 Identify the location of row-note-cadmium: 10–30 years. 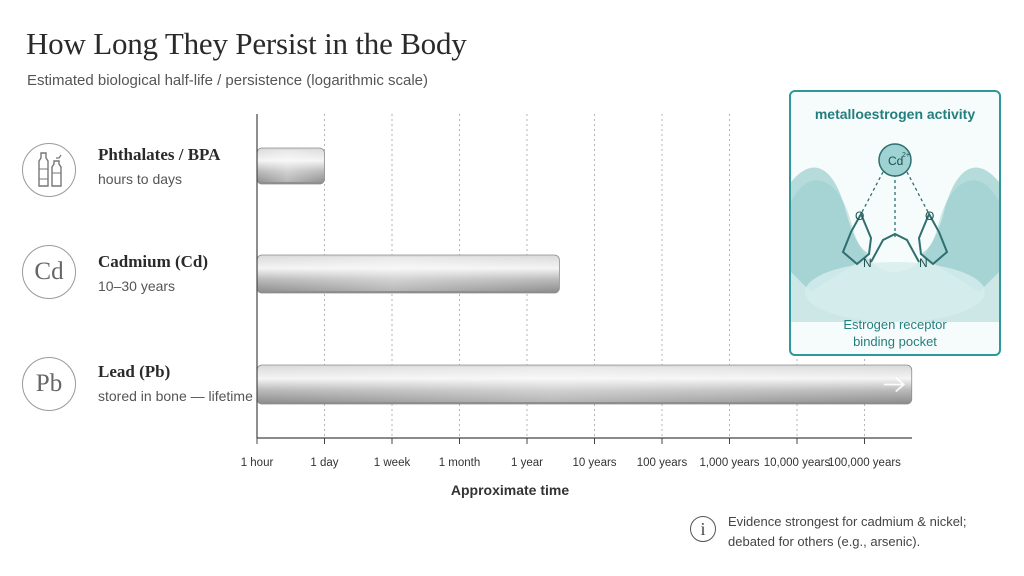
(137, 286).